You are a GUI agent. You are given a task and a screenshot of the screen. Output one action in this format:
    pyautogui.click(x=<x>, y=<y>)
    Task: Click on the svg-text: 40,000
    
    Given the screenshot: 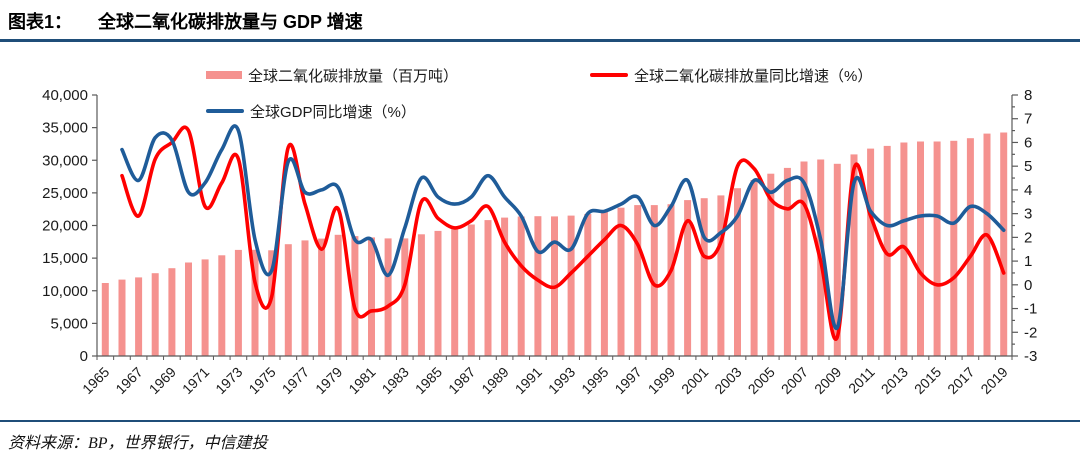 What is the action you would take?
    pyautogui.click(x=65, y=95)
    